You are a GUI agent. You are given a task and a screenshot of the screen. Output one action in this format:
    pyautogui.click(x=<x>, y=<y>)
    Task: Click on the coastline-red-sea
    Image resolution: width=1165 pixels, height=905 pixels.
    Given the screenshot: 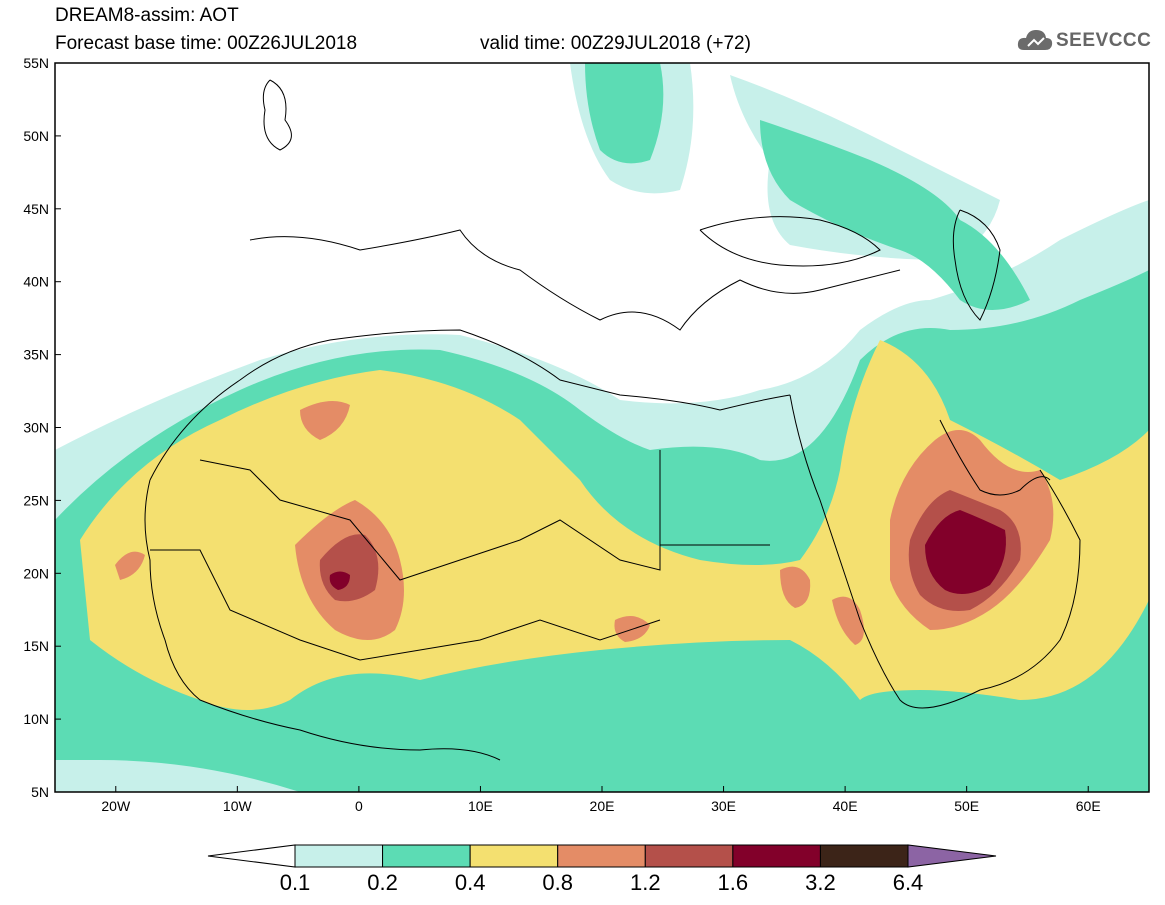 What is the action you would take?
    pyautogui.click(x=935, y=551)
    